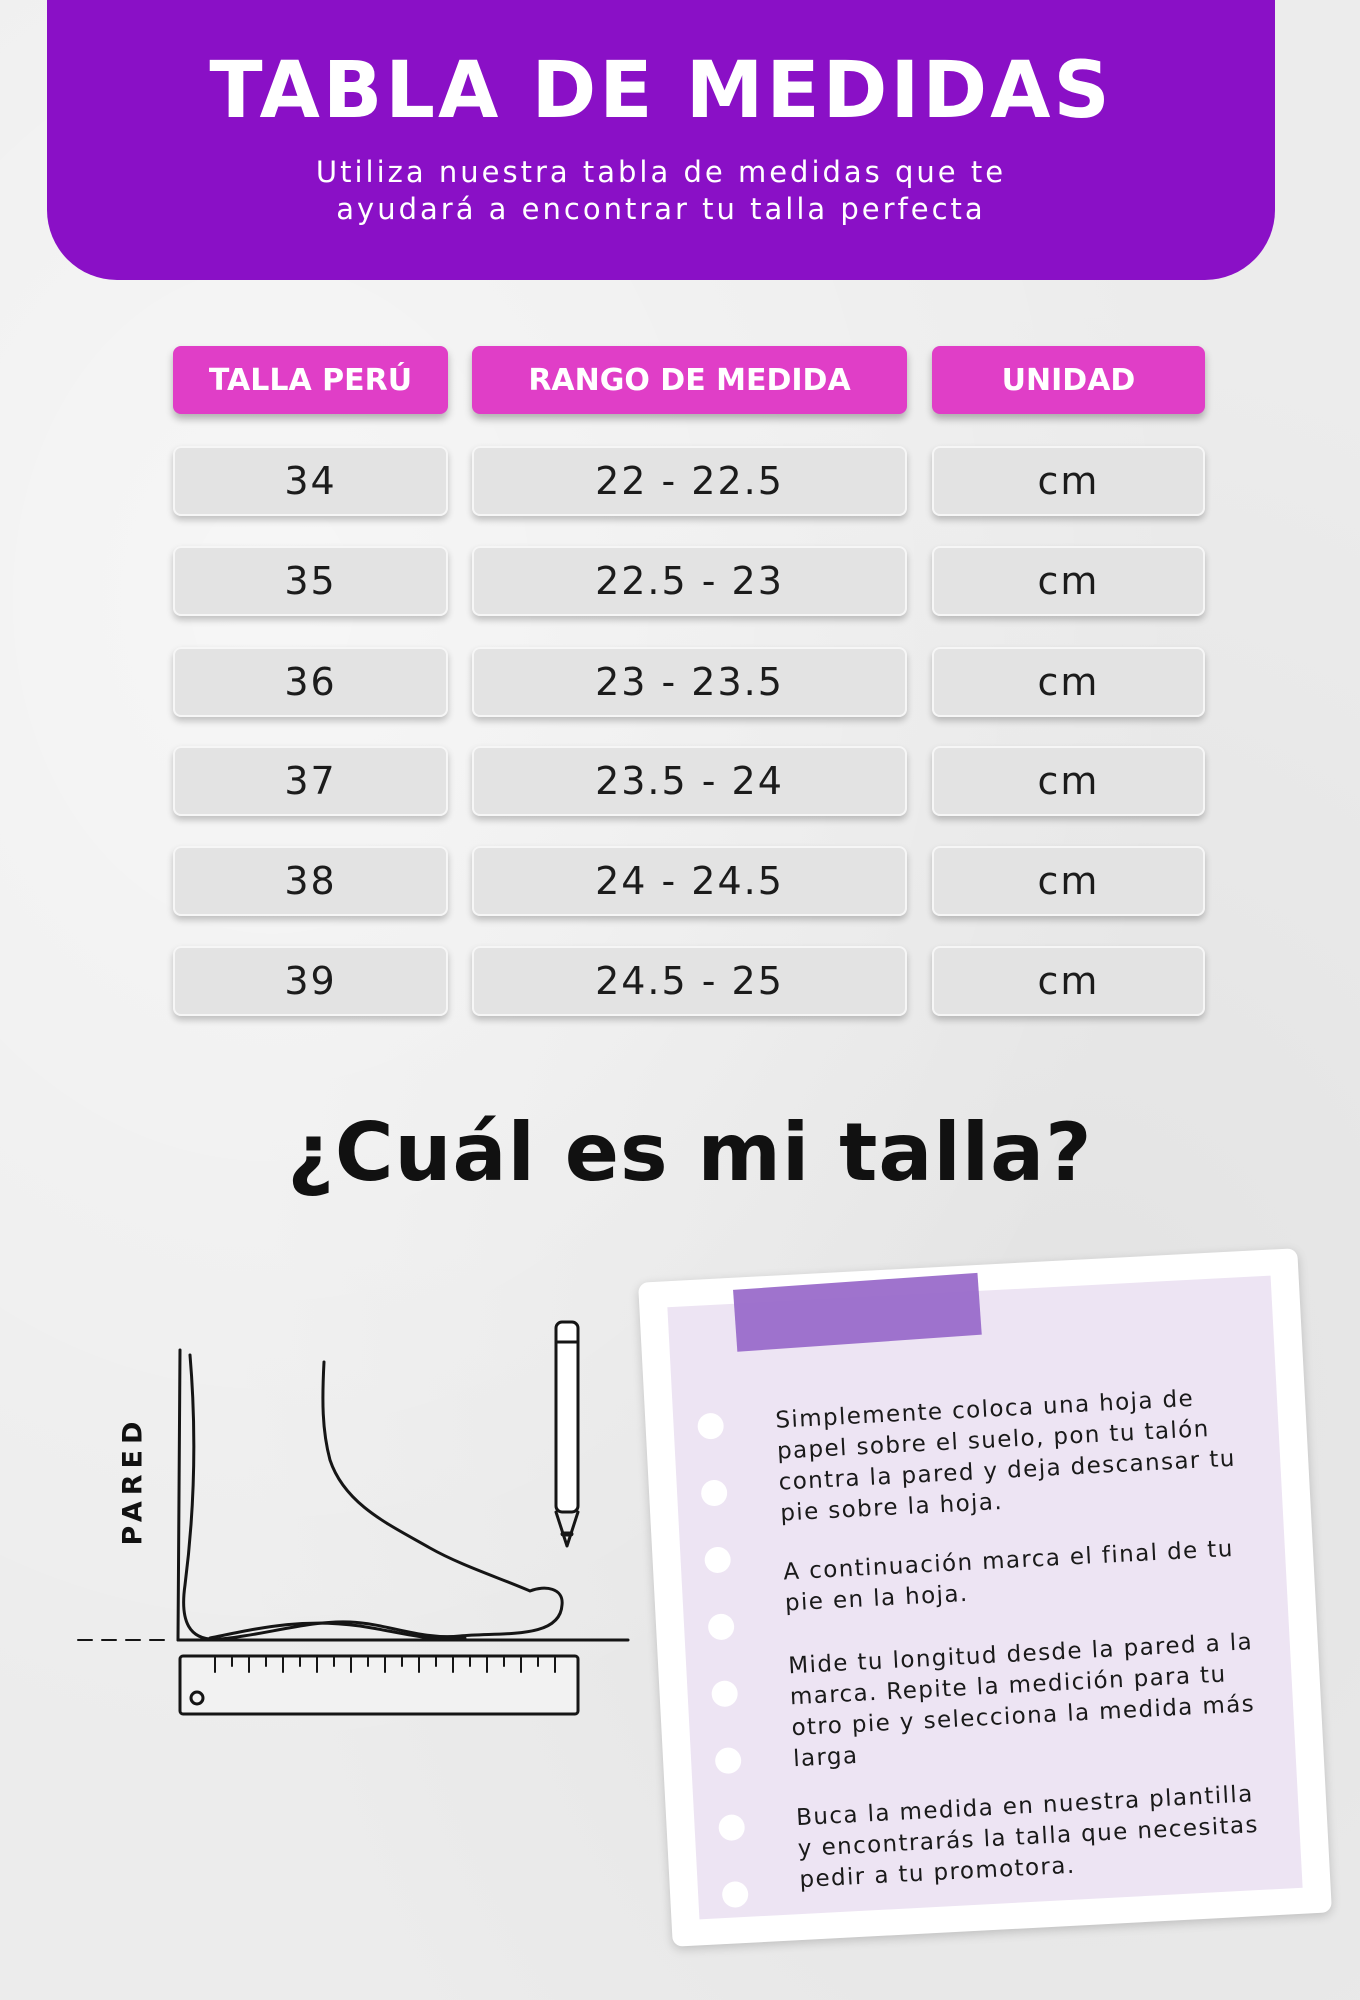  I want to click on ruler-icon, so click(379, 1685).